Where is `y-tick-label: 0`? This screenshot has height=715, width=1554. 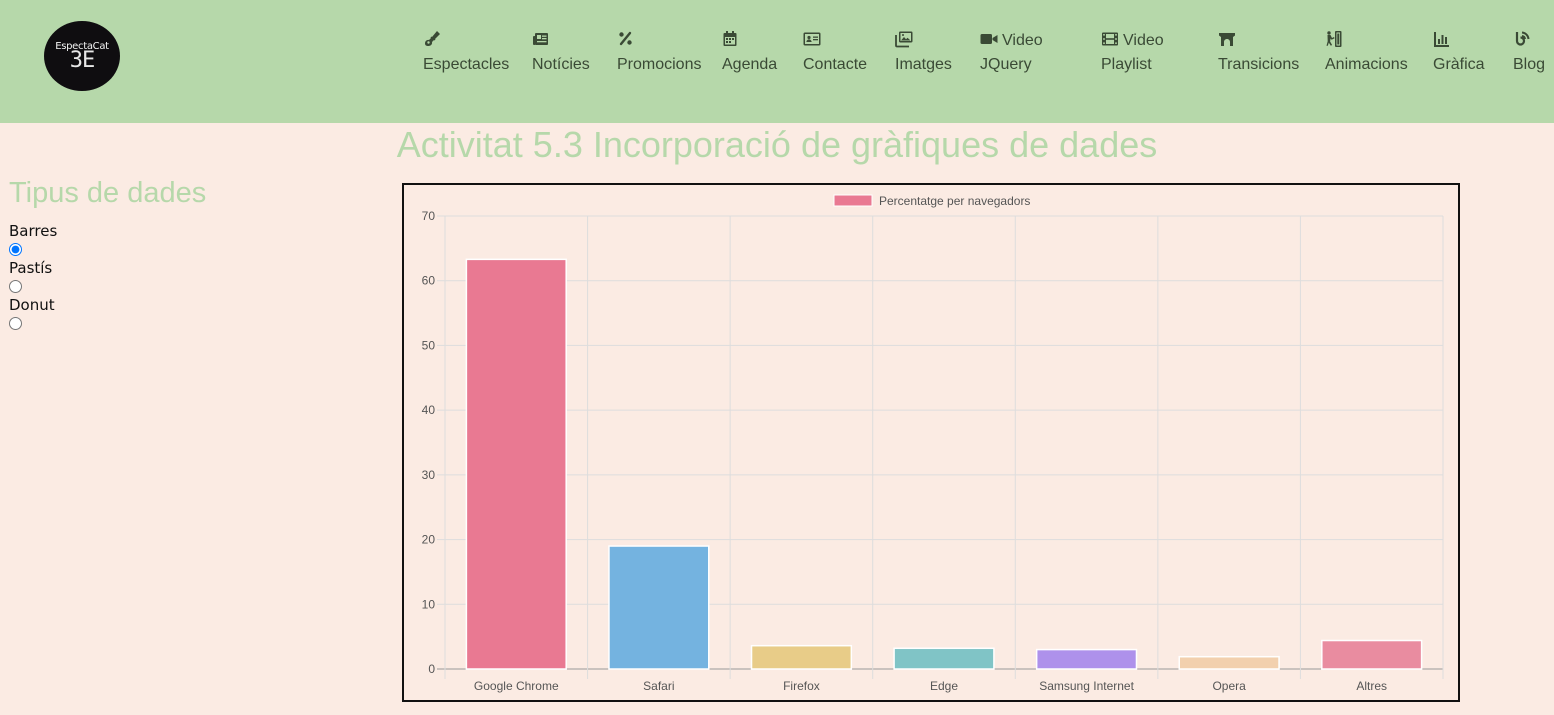 y-tick-label: 0 is located at coordinates (431, 669).